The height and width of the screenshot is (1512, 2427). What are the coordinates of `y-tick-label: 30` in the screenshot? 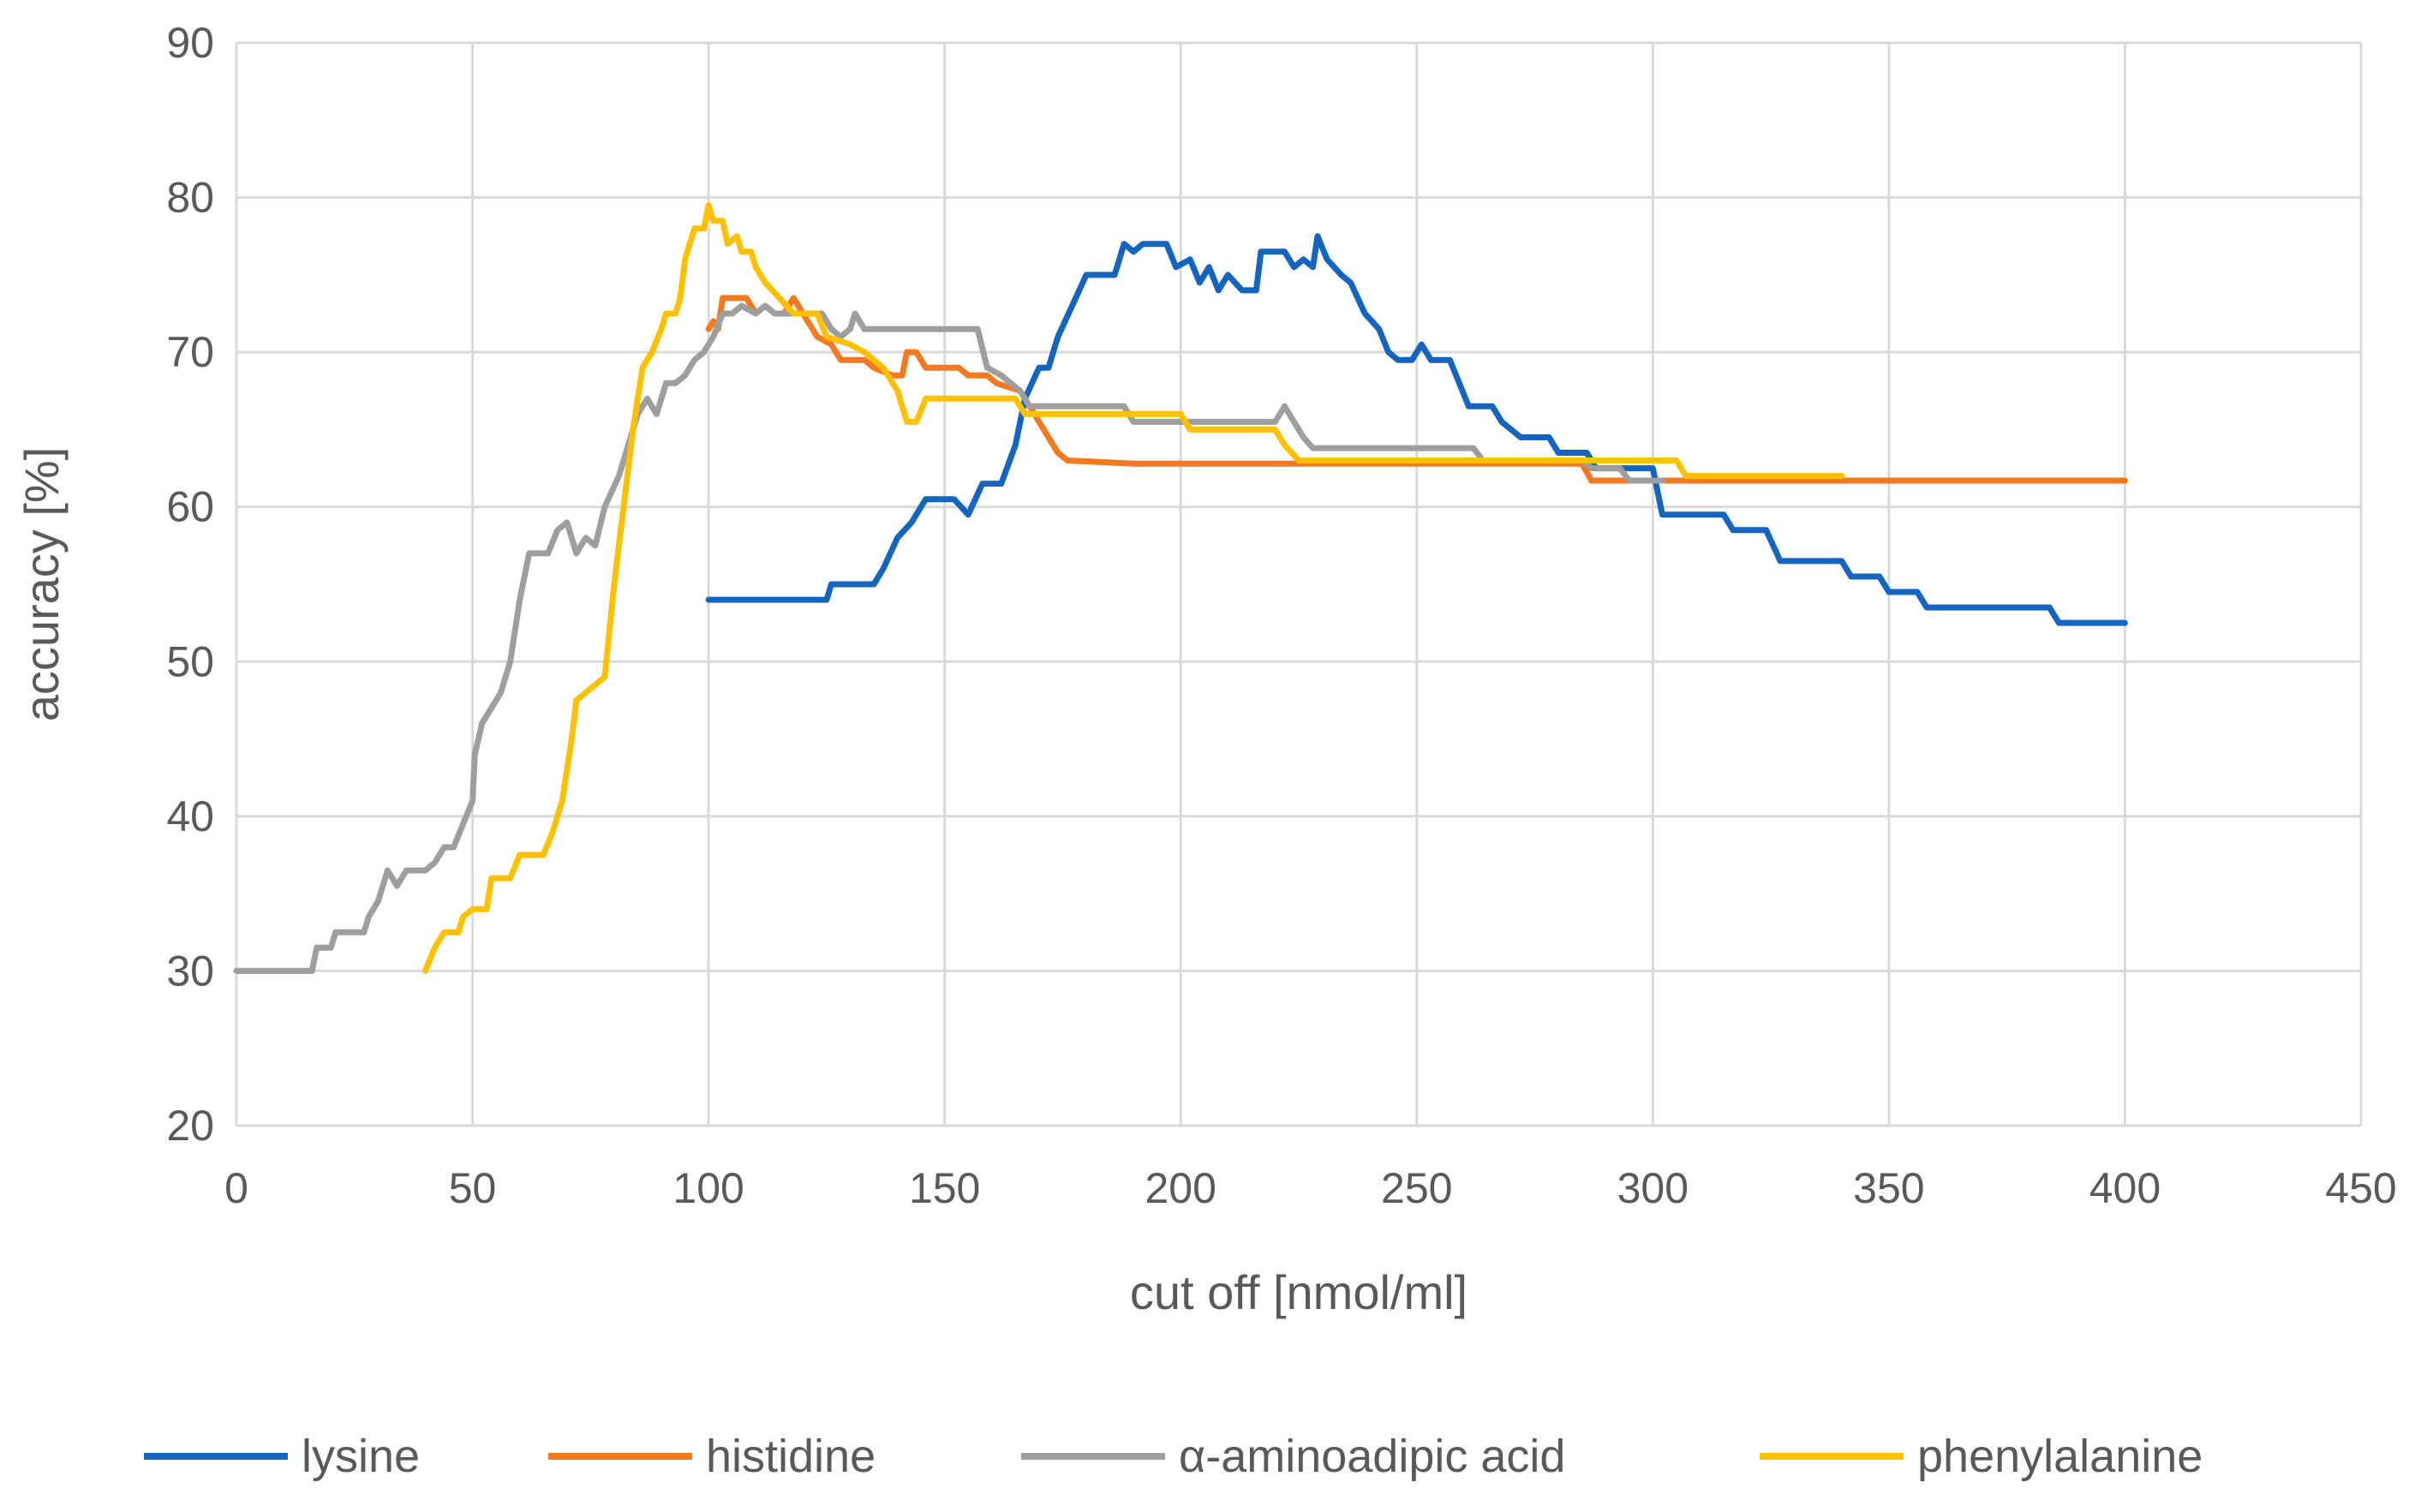 It's located at (190, 971).